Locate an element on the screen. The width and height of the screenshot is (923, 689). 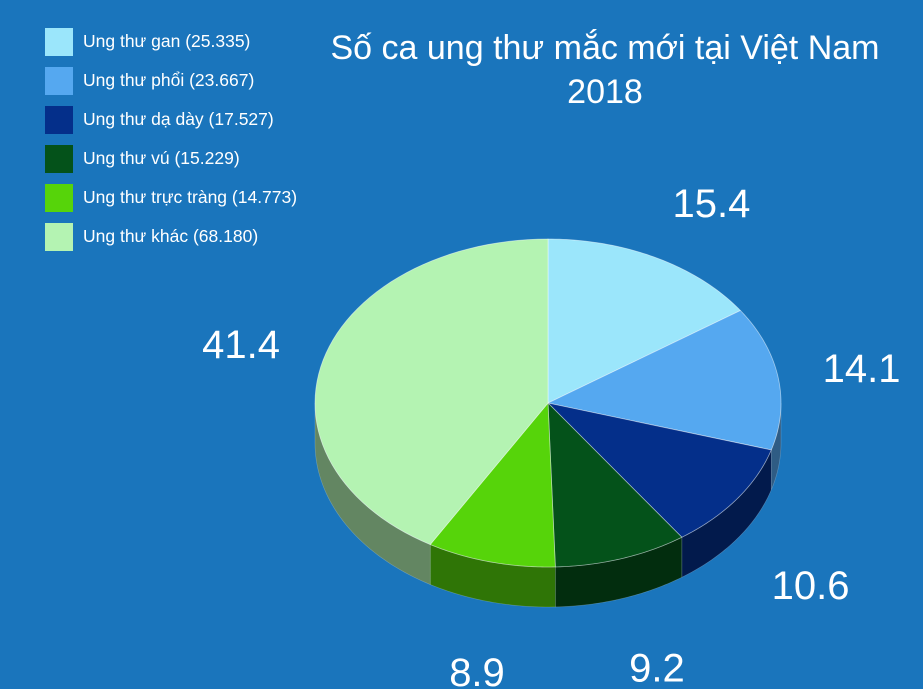
legend-label: Ung thư phổi (23.667) is located at coordinates (169, 80).